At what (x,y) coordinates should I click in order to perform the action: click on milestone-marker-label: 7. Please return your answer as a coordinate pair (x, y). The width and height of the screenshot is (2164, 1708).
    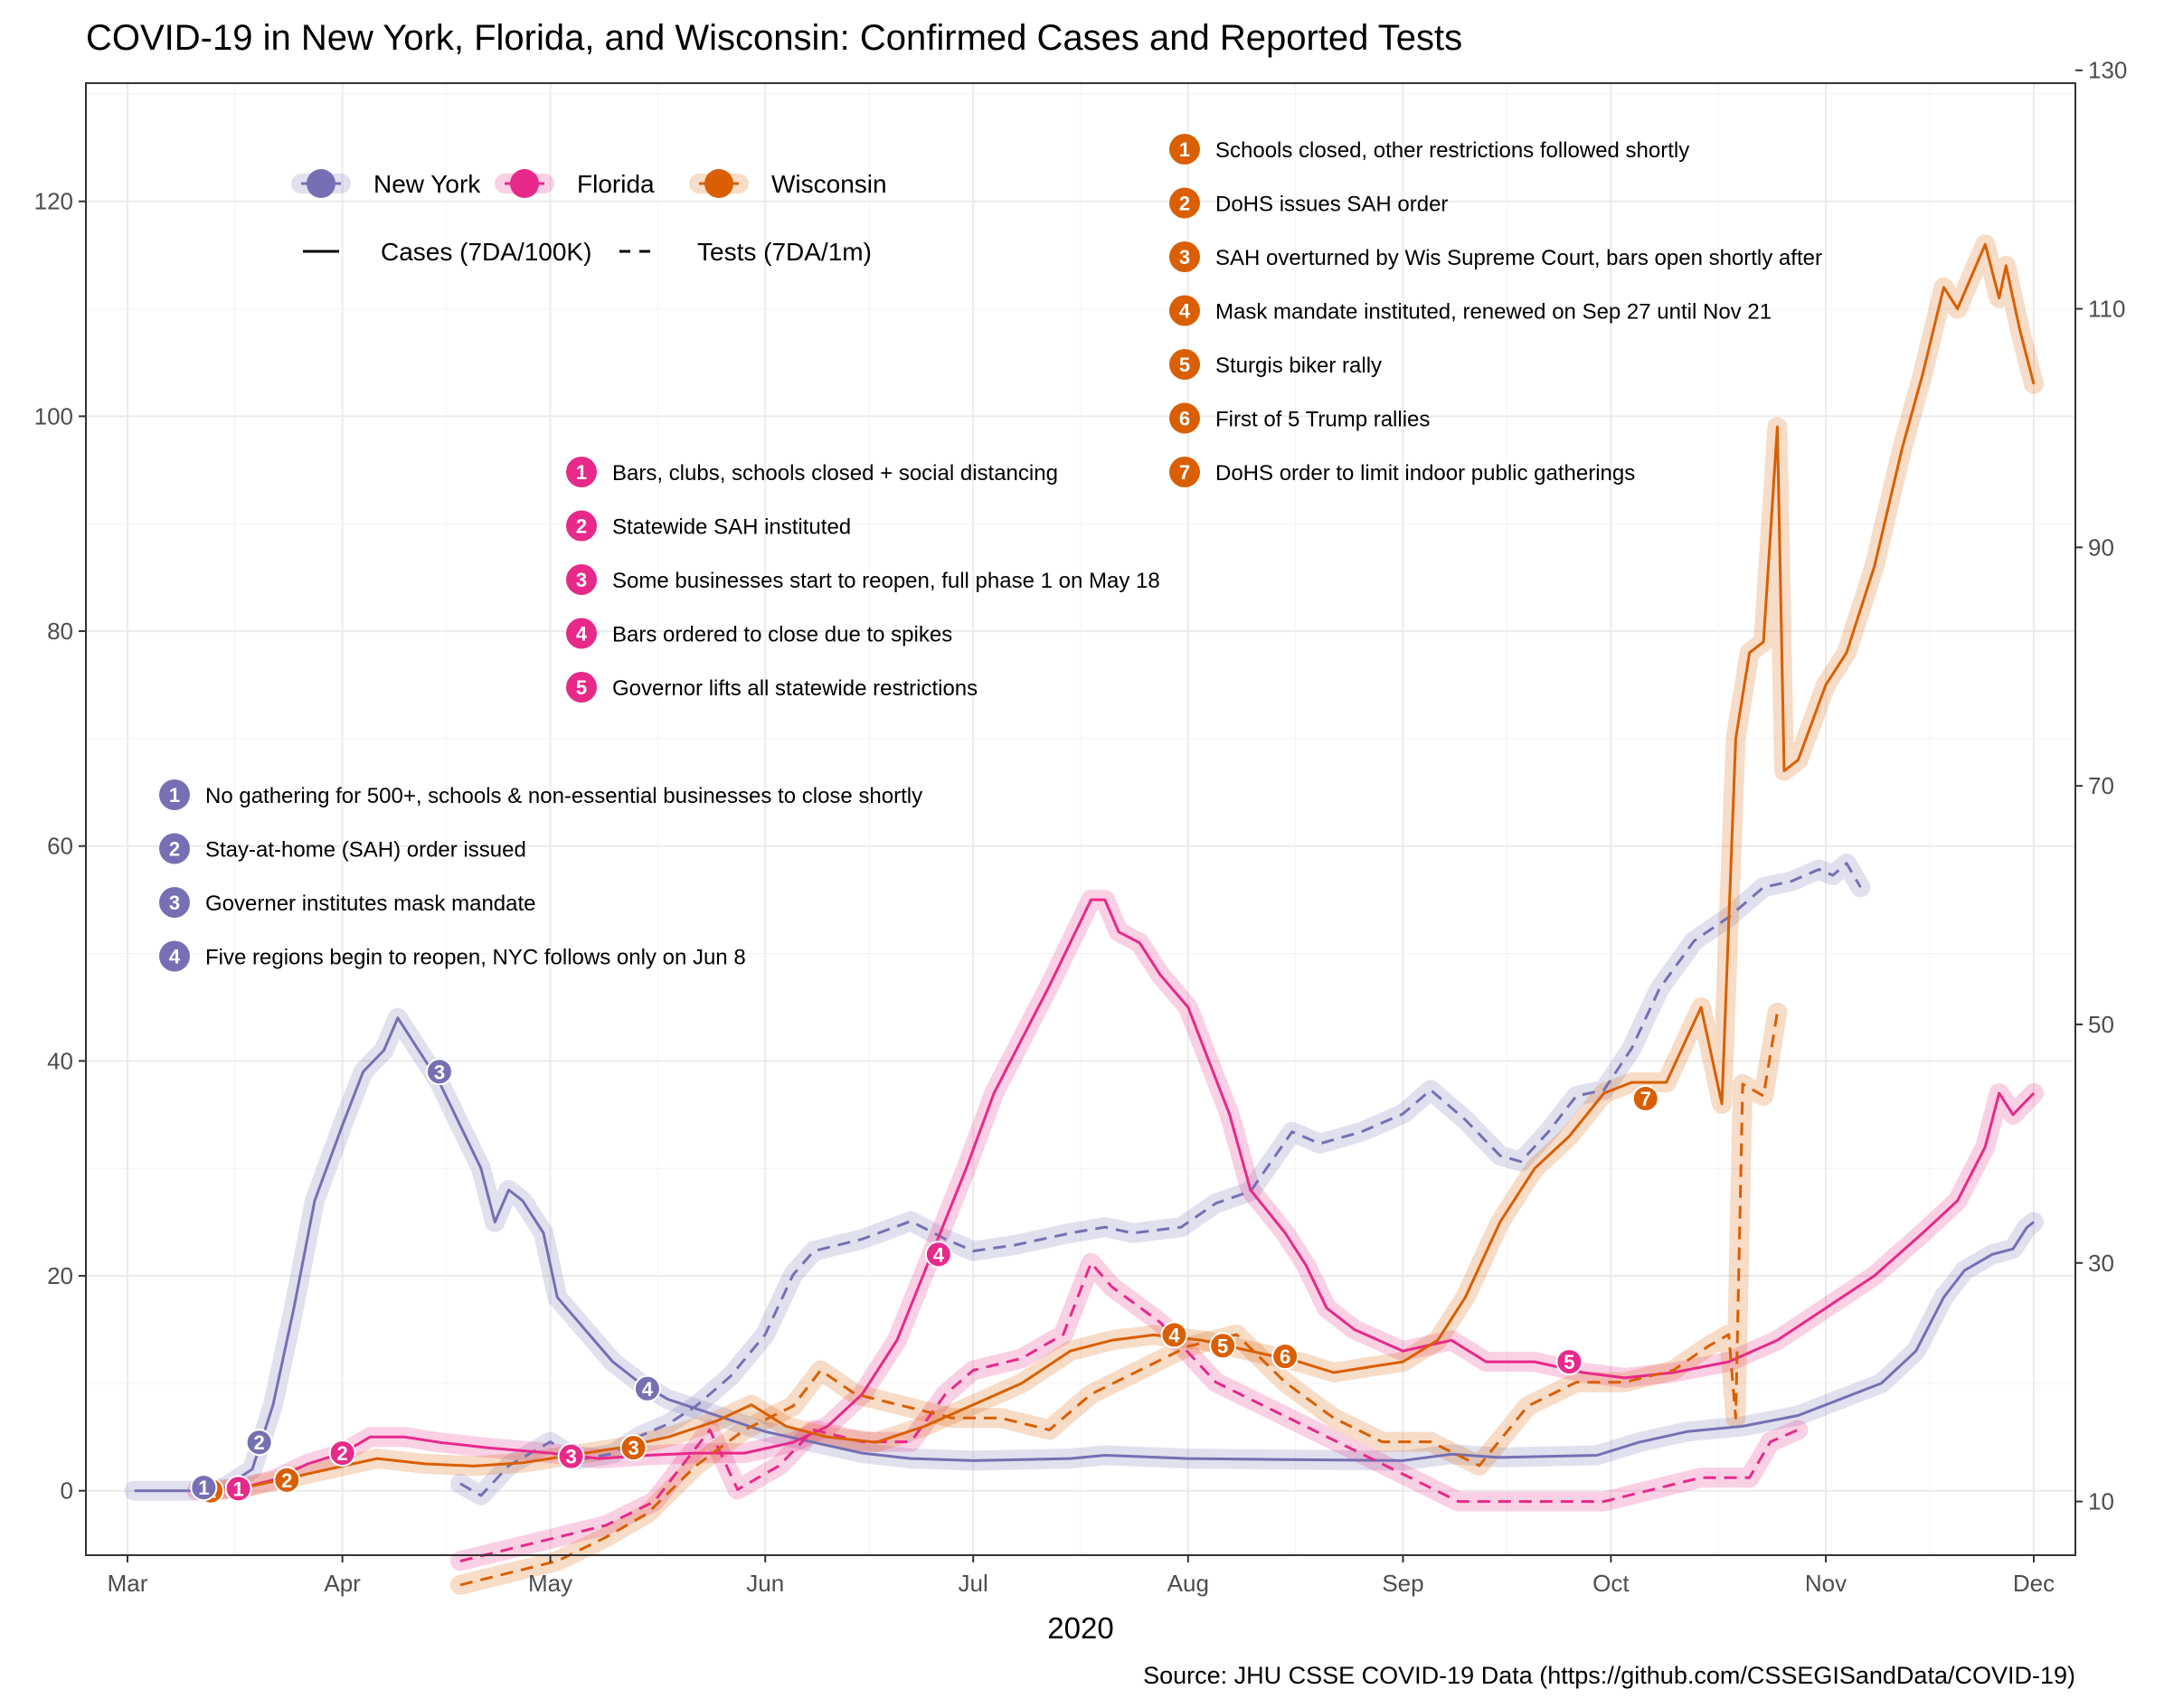
    Looking at the image, I should click on (1645, 1099).